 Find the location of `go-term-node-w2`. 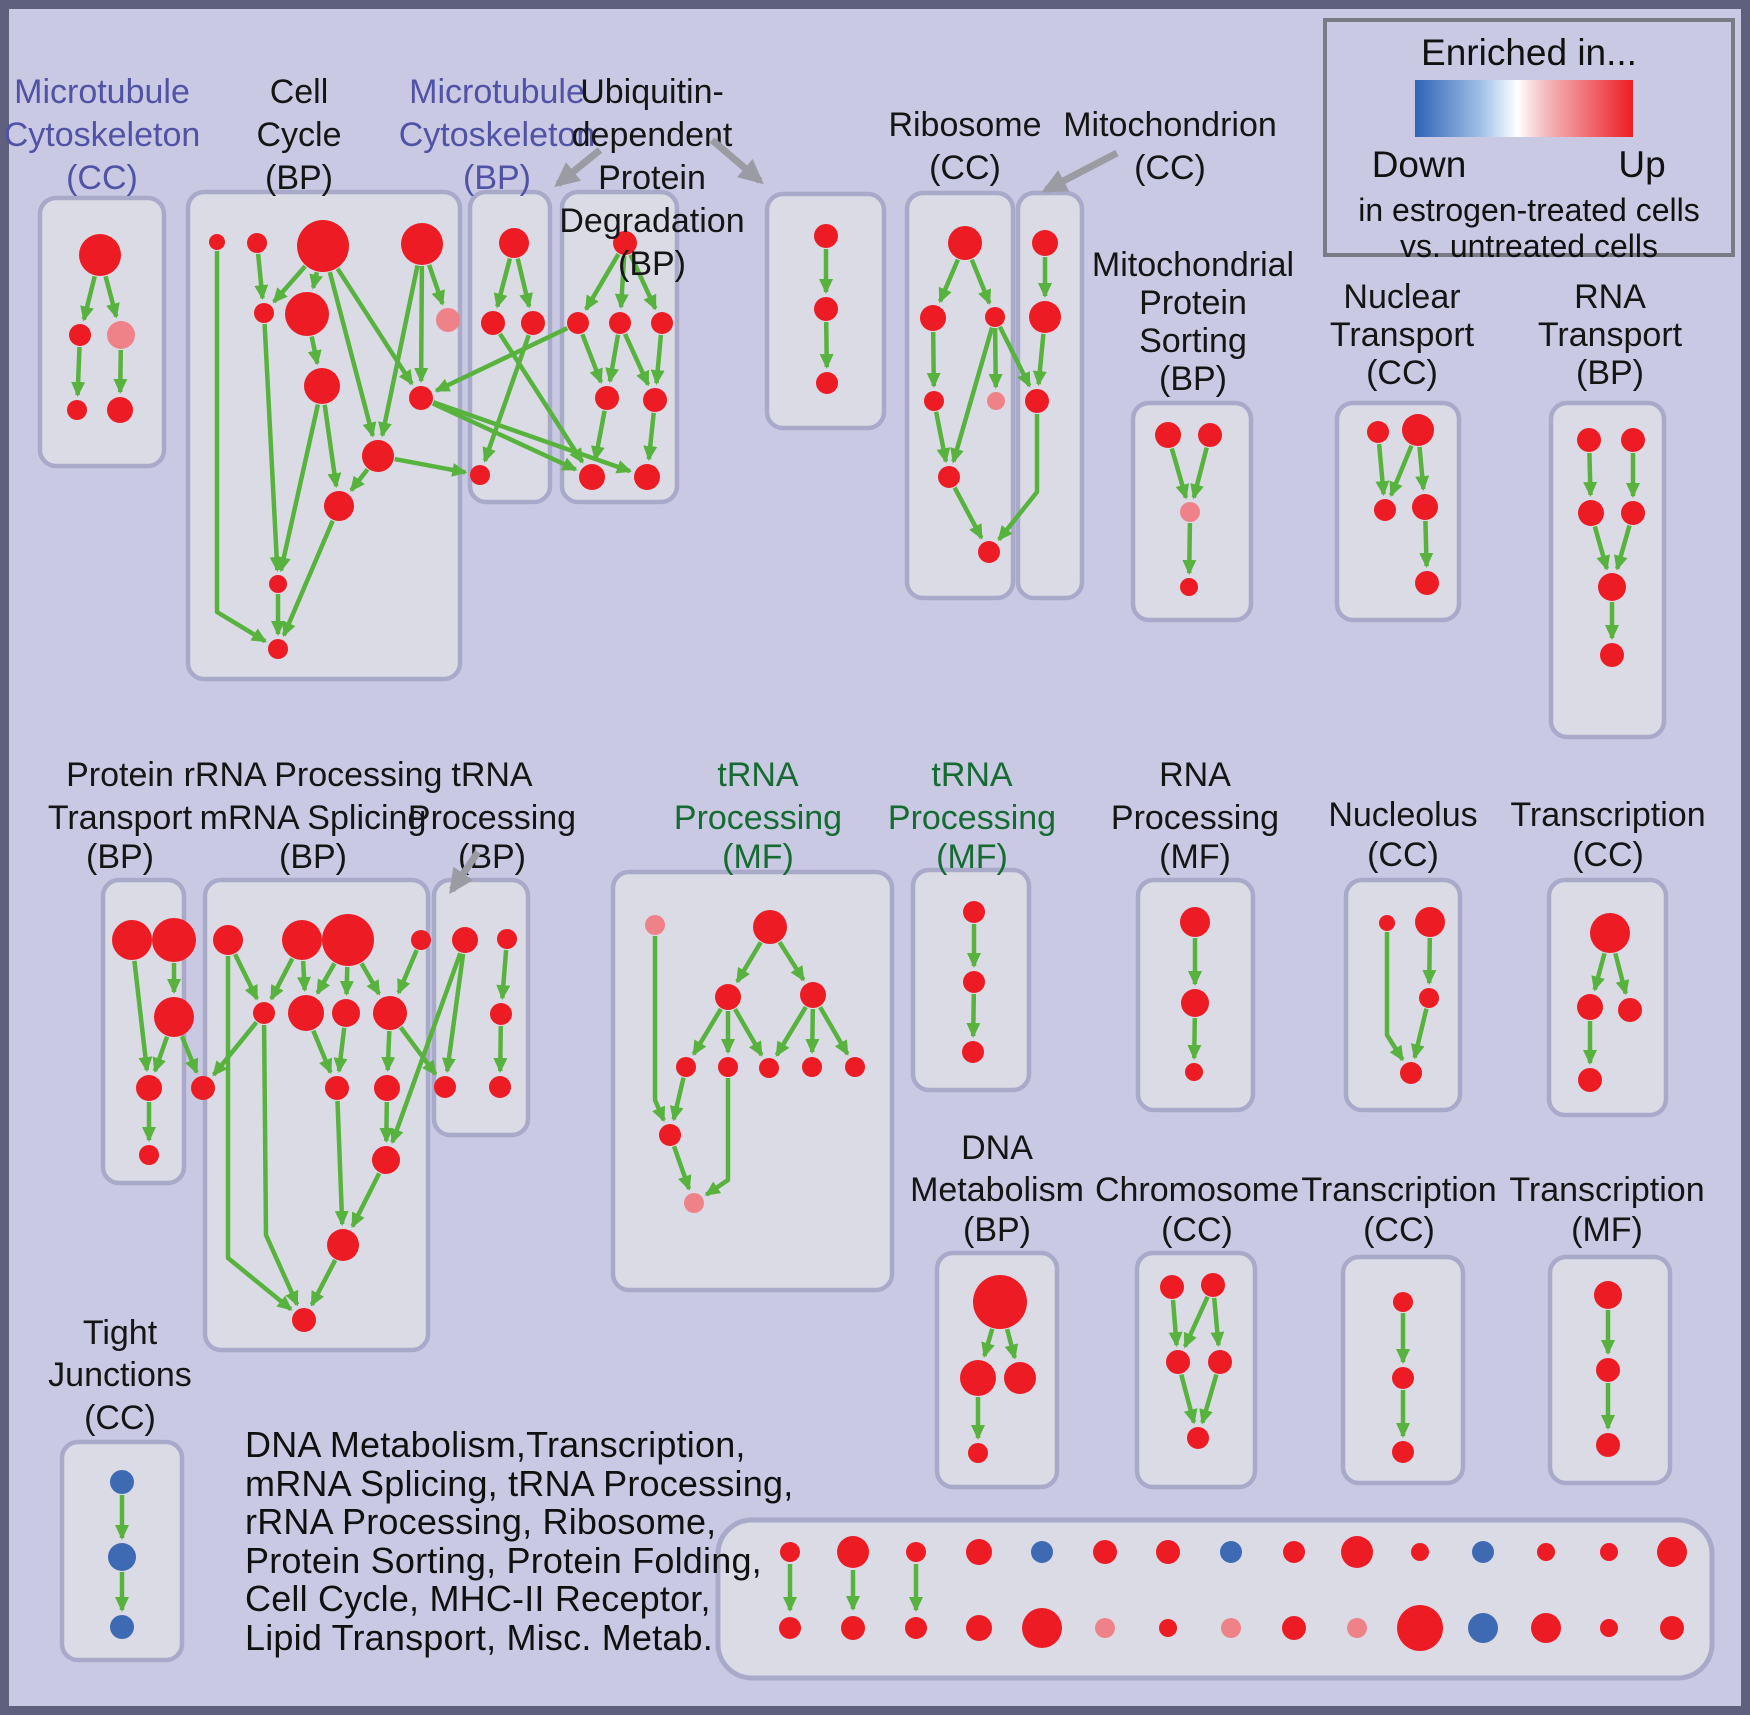

go-term-node-w2 is located at coordinates (122, 1557).